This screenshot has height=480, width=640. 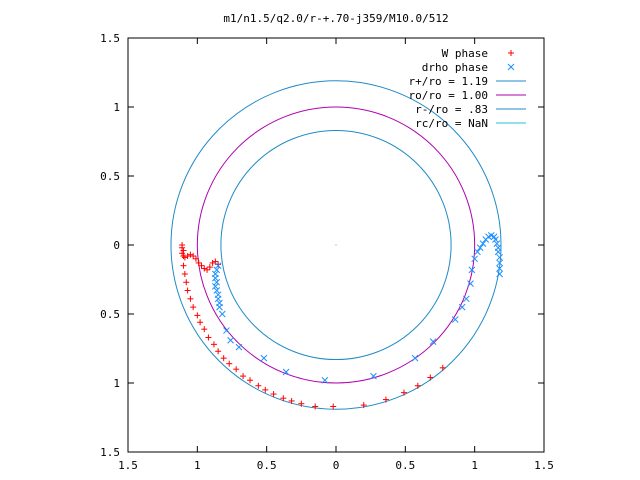 What do you see at coordinates (116, 383) in the screenshot?
I see `y-tick-label: 1` at bounding box center [116, 383].